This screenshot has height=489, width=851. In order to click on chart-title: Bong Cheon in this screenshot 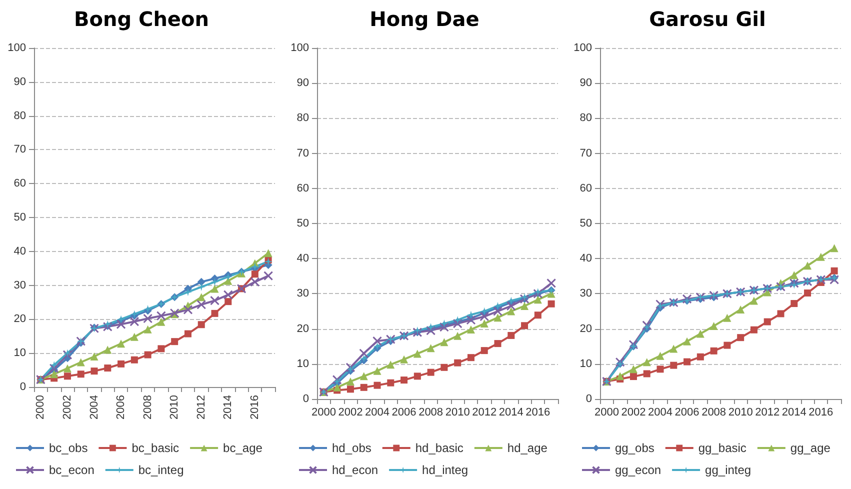, I will do `click(141, 19)`.